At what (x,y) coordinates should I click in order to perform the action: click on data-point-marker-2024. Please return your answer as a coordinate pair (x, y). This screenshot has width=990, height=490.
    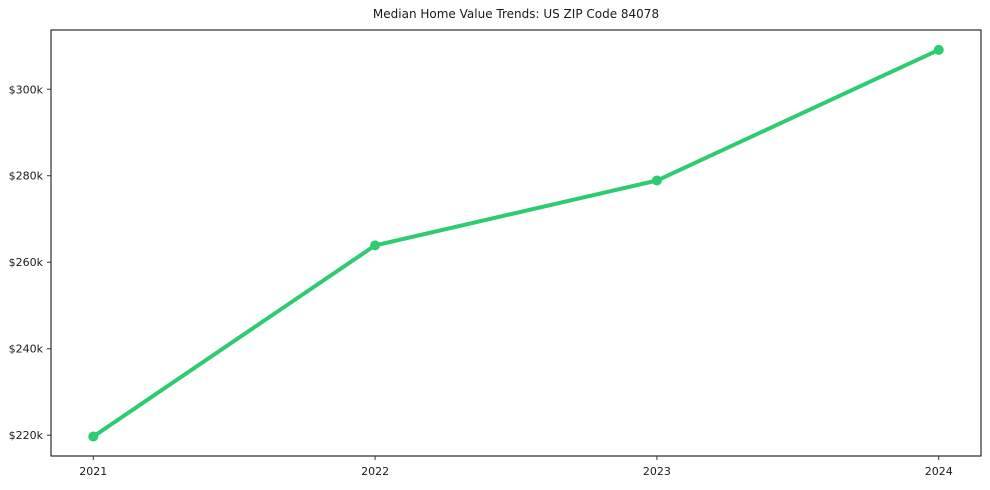
    Looking at the image, I should click on (938, 49).